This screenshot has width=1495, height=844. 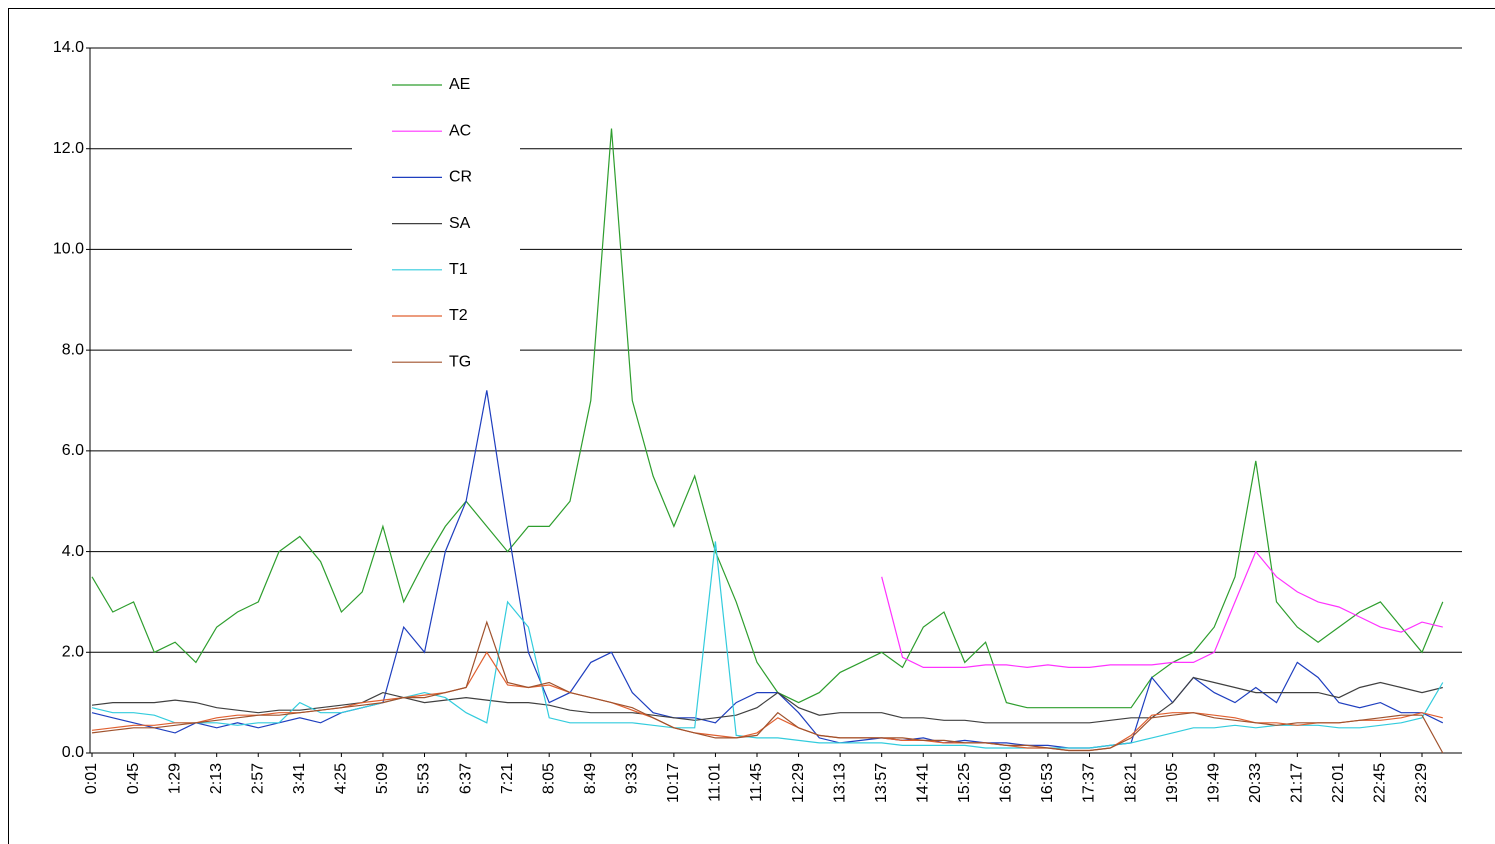 What do you see at coordinates (839, 783) in the screenshot?
I see `x-tick-label: 13:13` at bounding box center [839, 783].